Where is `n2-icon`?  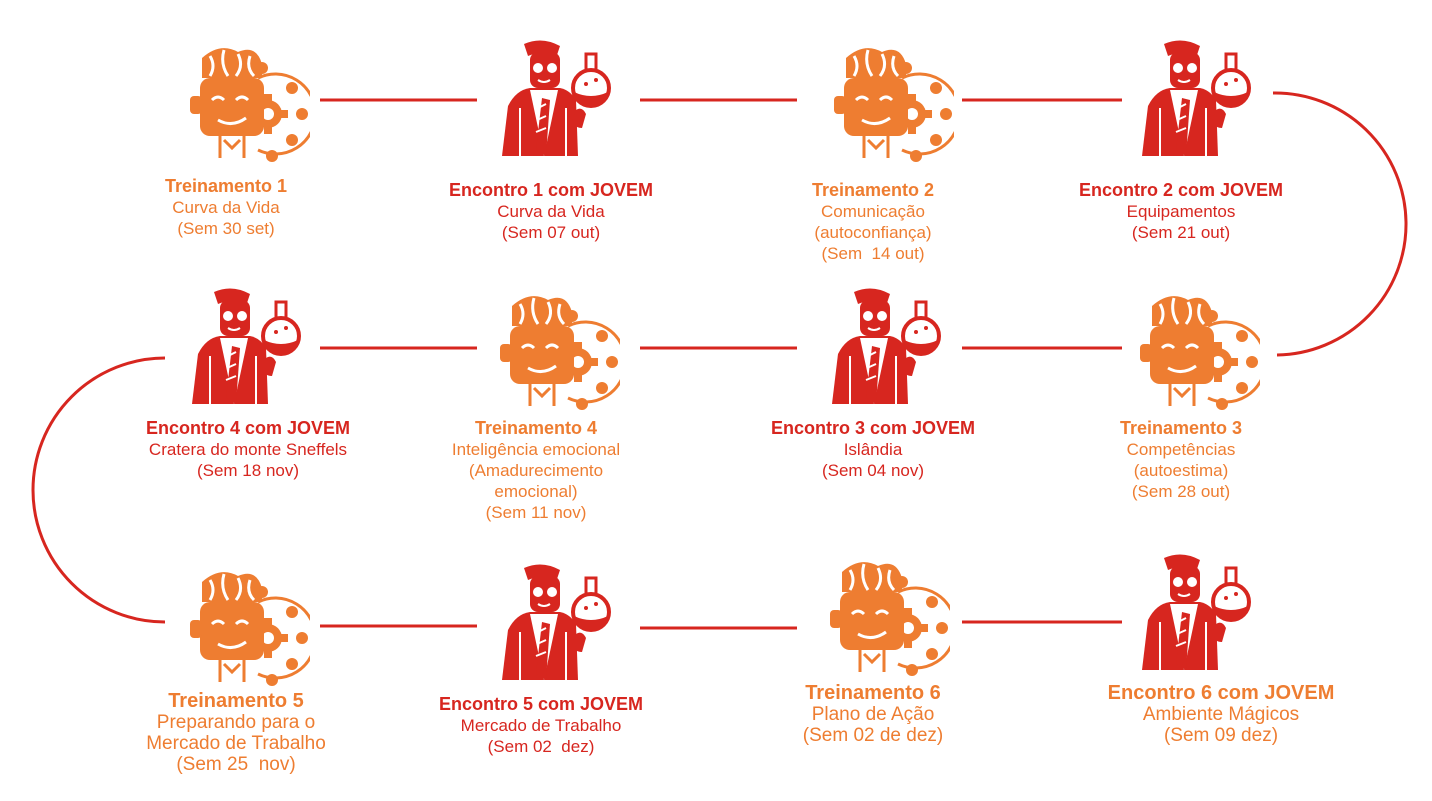
n2-icon is located at coordinates (555, 103).